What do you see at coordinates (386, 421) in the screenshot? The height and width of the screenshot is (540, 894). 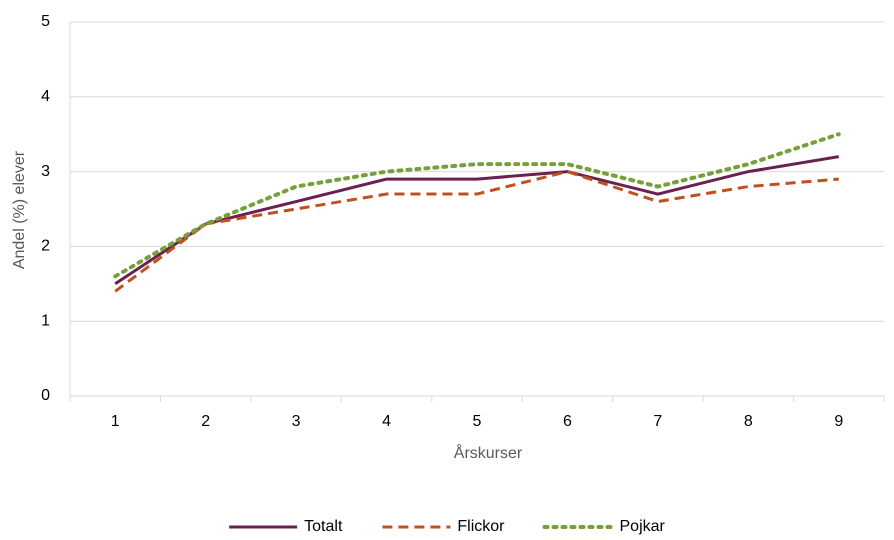 I see `x-tick-label: 4` at bounding box center [386, 421].